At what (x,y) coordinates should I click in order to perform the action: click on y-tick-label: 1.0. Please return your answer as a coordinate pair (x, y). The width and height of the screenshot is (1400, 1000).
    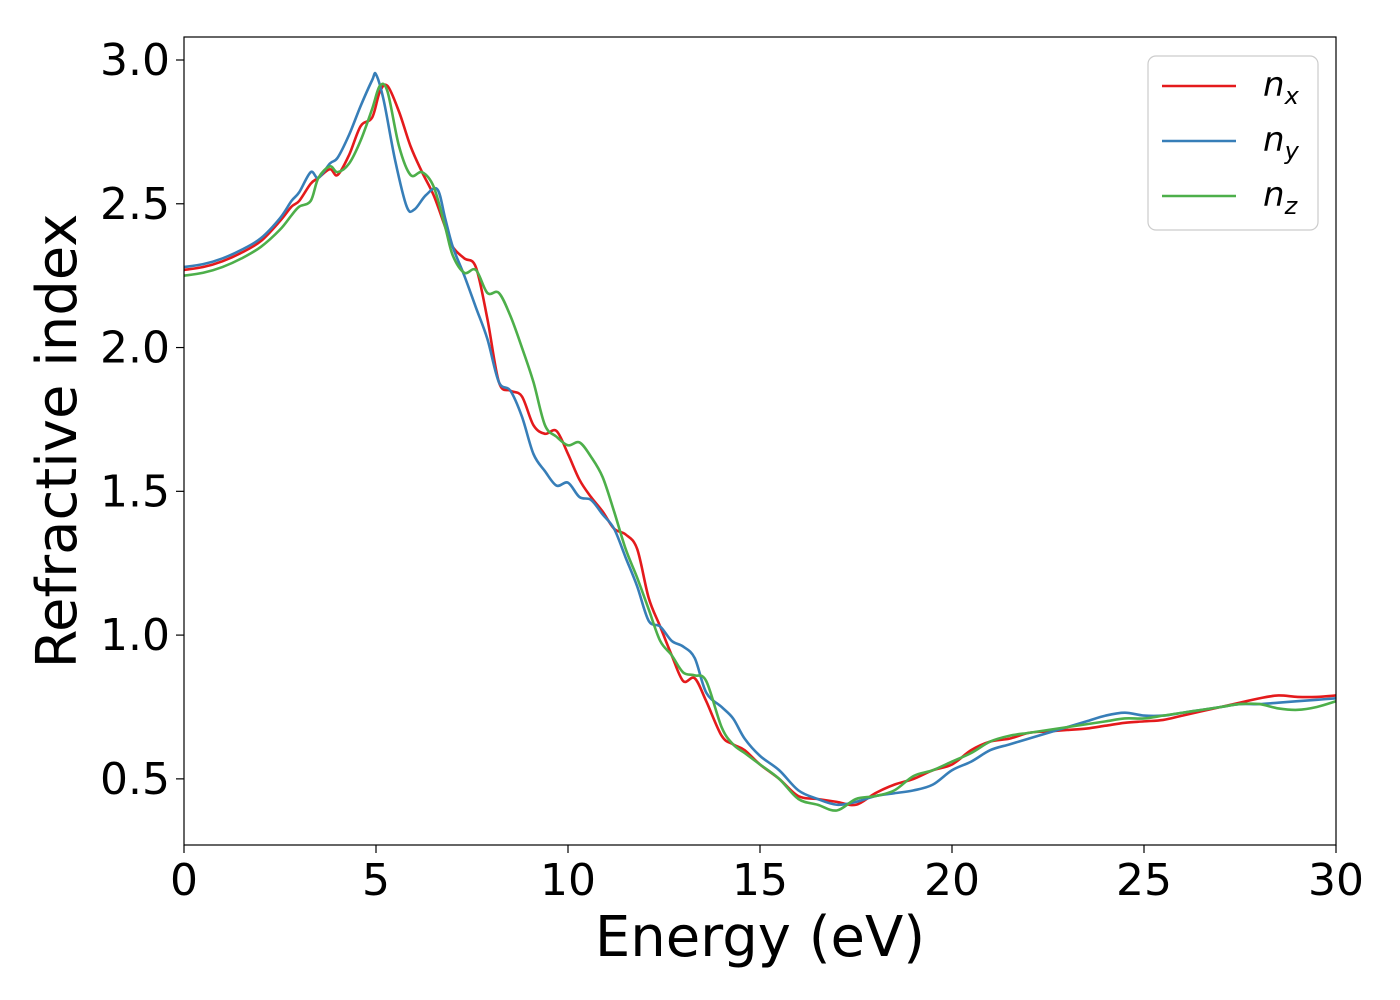
    Looking at the image, I should click on (135, 635).